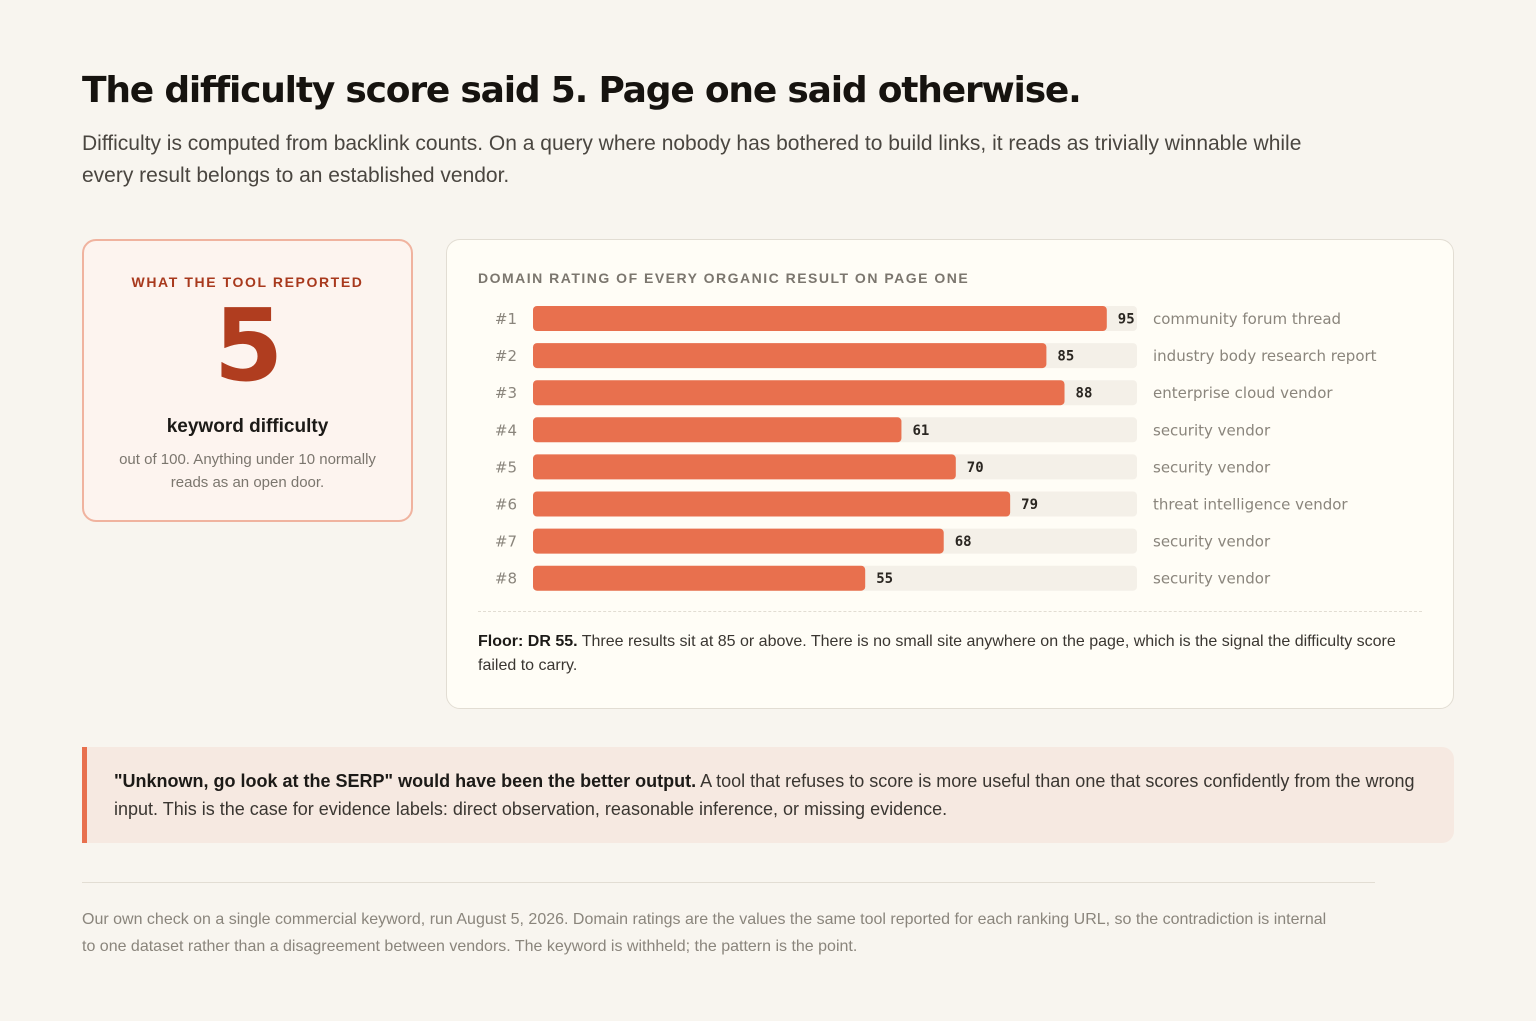 Image resolution: width=1536 pixels, height=1021 pixels. Describe the element at coordinates (1247, 319) in the screenshot. I see `bar-description: community forum thread` at that location.